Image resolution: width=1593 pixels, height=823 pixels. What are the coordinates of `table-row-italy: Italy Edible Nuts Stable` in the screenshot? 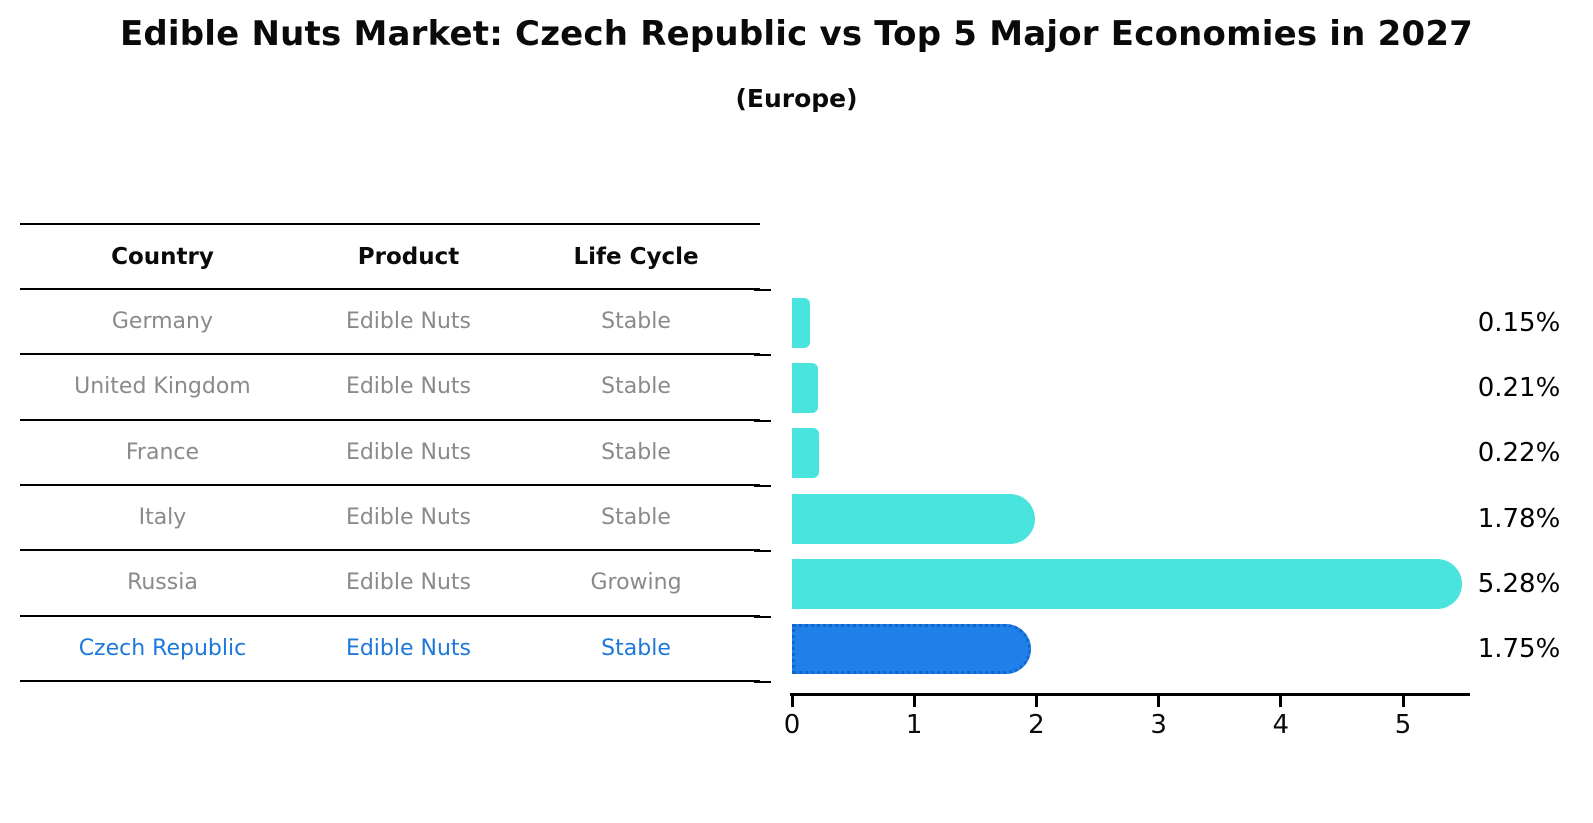 It's located at (390, 519).